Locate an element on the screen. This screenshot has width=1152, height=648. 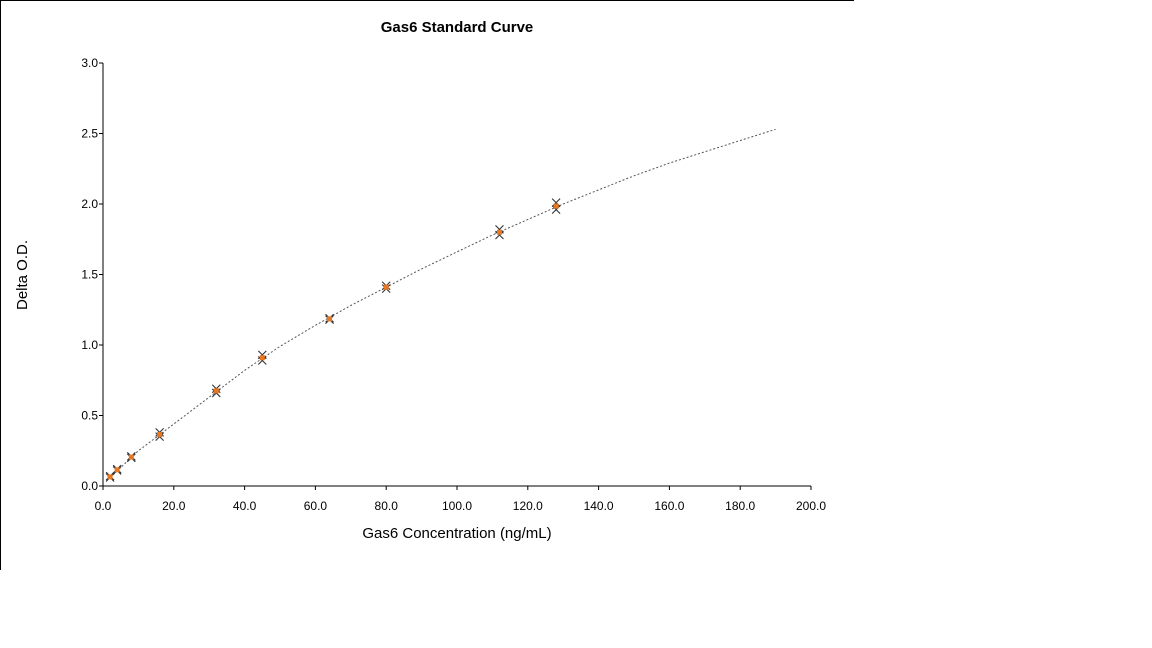
x-tick-label: 140.0 is located at coordinates (599, 506).